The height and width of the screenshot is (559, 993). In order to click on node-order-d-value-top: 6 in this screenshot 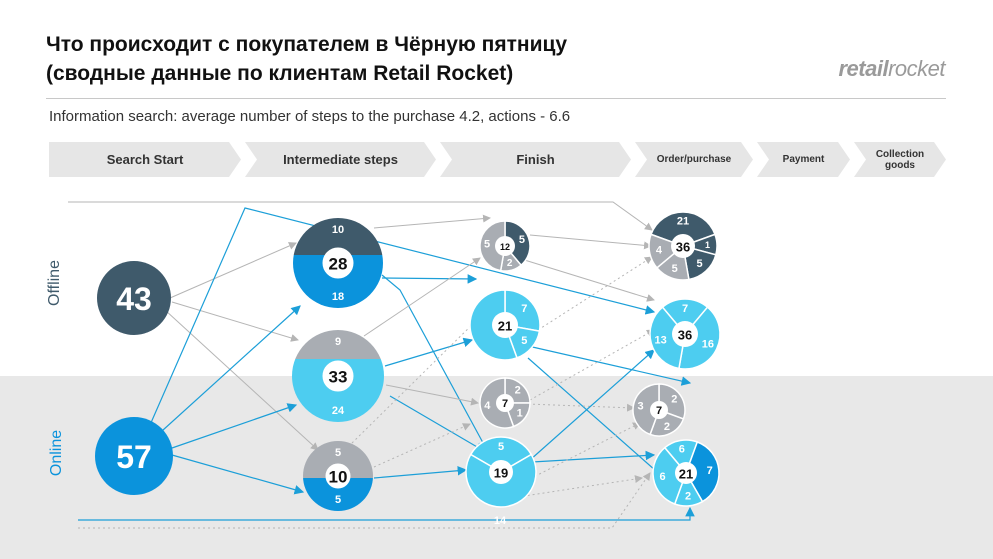, I will do `click(682, 450)`.